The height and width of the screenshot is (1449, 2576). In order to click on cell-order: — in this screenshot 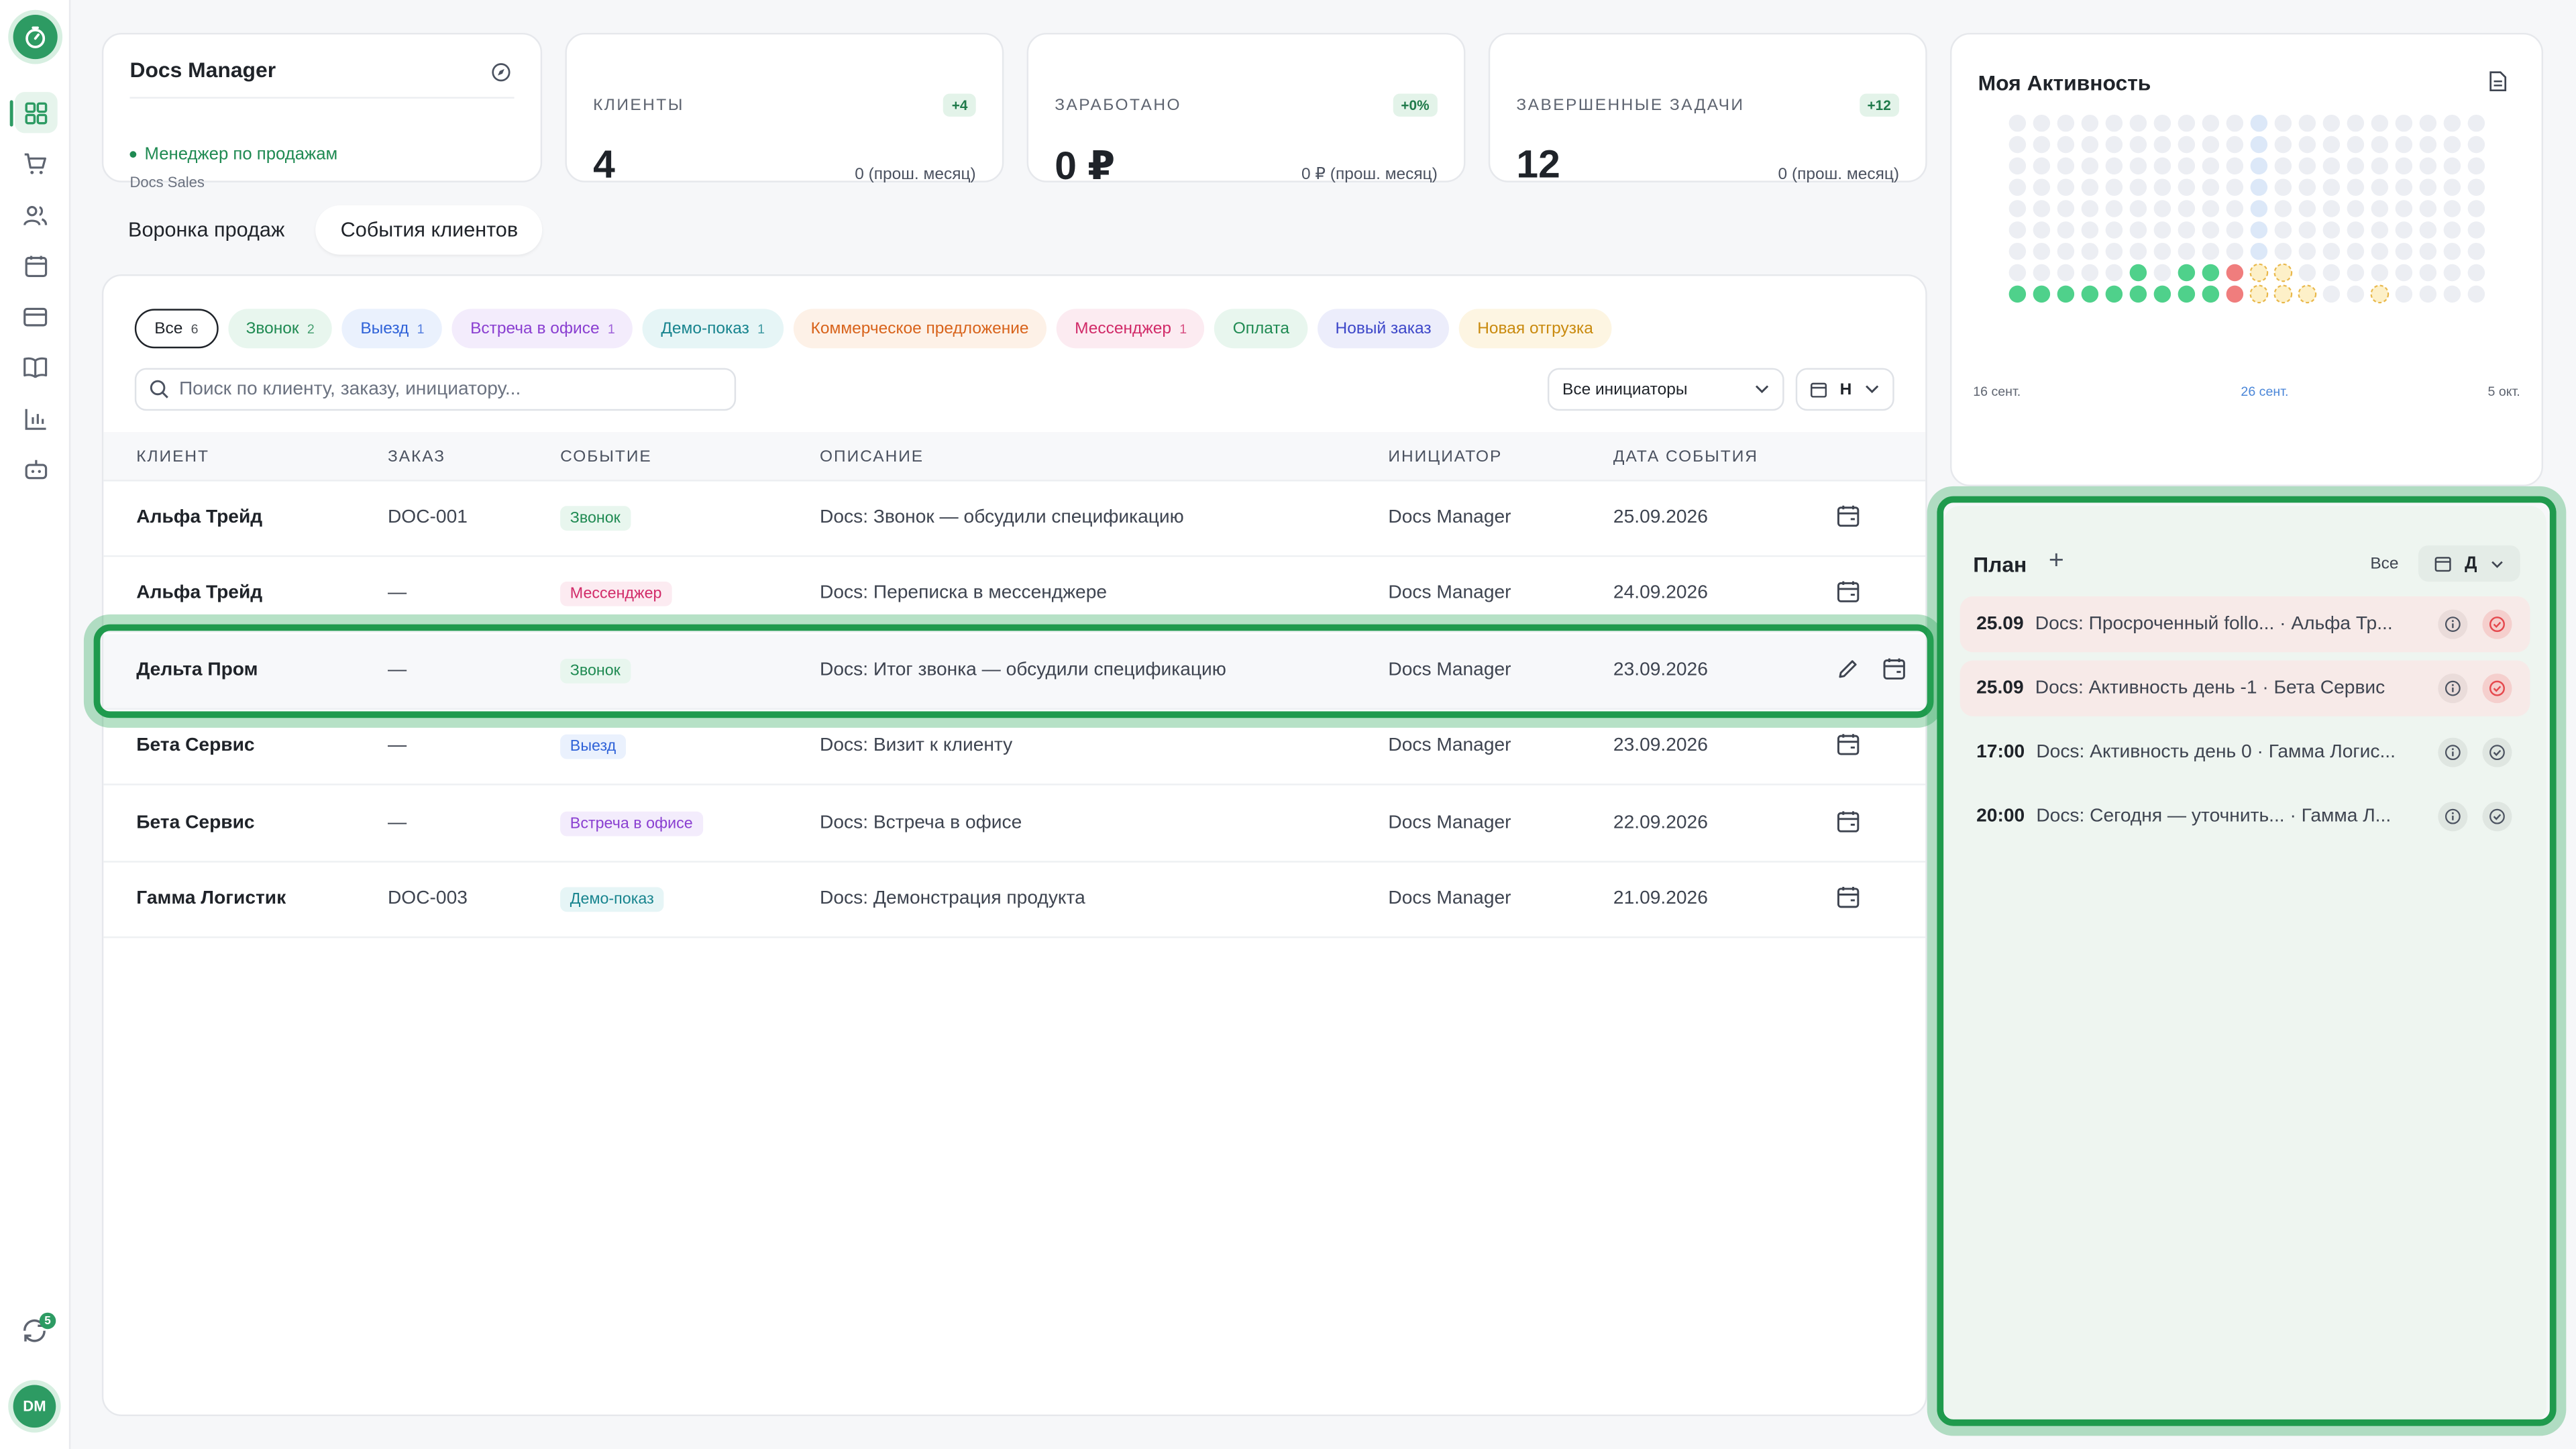, I will do `click(397, 593)`.